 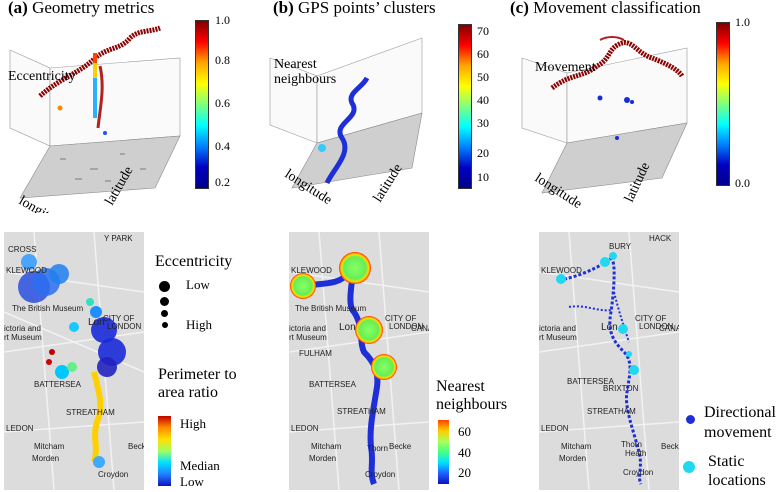 What do you see at coordinates (192, 481) in the screenshot?
I see `legend-a-ratio-low: Low` at bounding box center [192, 481].